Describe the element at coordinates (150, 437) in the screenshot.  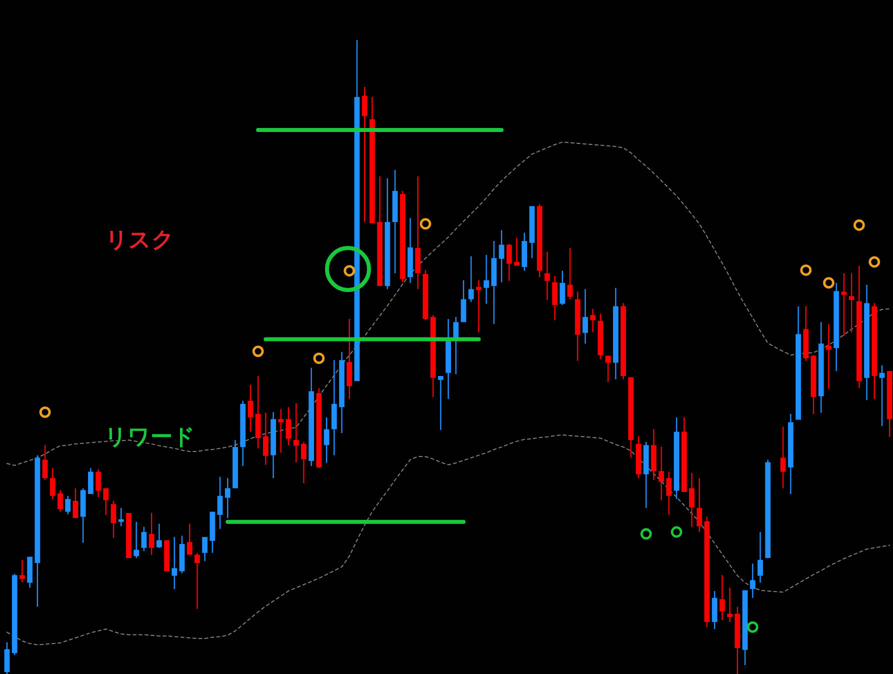
I see `annotation: リワード` at that location.